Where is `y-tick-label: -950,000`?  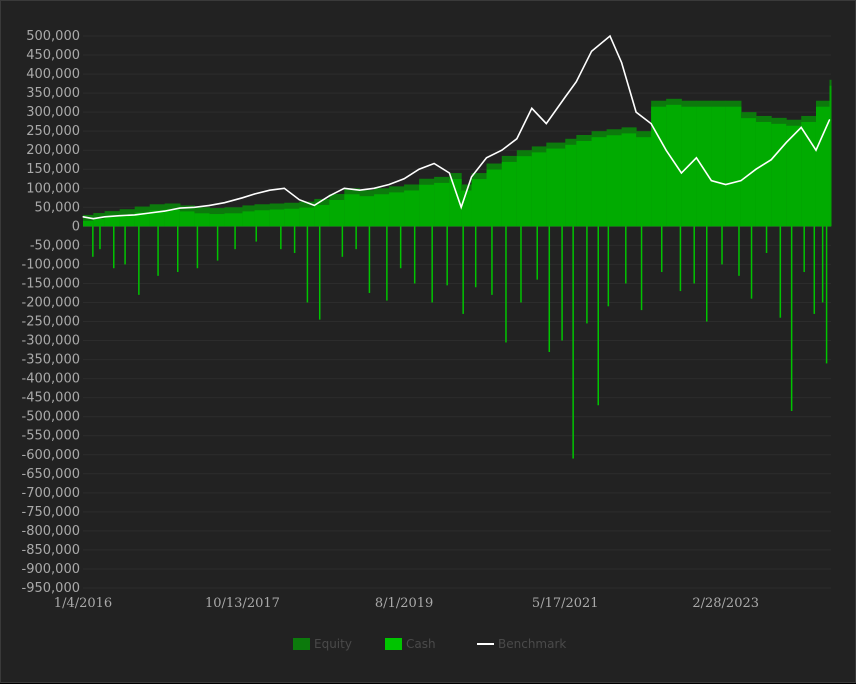
y-tick-label: -950,000 is located at coordinates (51, 588).